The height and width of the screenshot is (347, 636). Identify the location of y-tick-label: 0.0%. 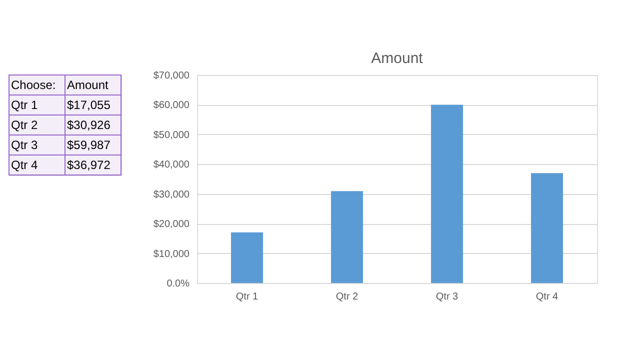
(178, 284).